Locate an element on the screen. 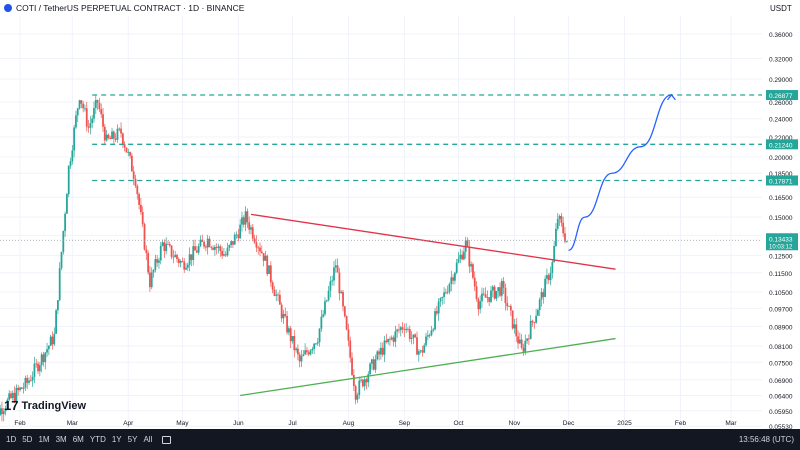  x-tick-label: May is located at coordinates (182, 423).